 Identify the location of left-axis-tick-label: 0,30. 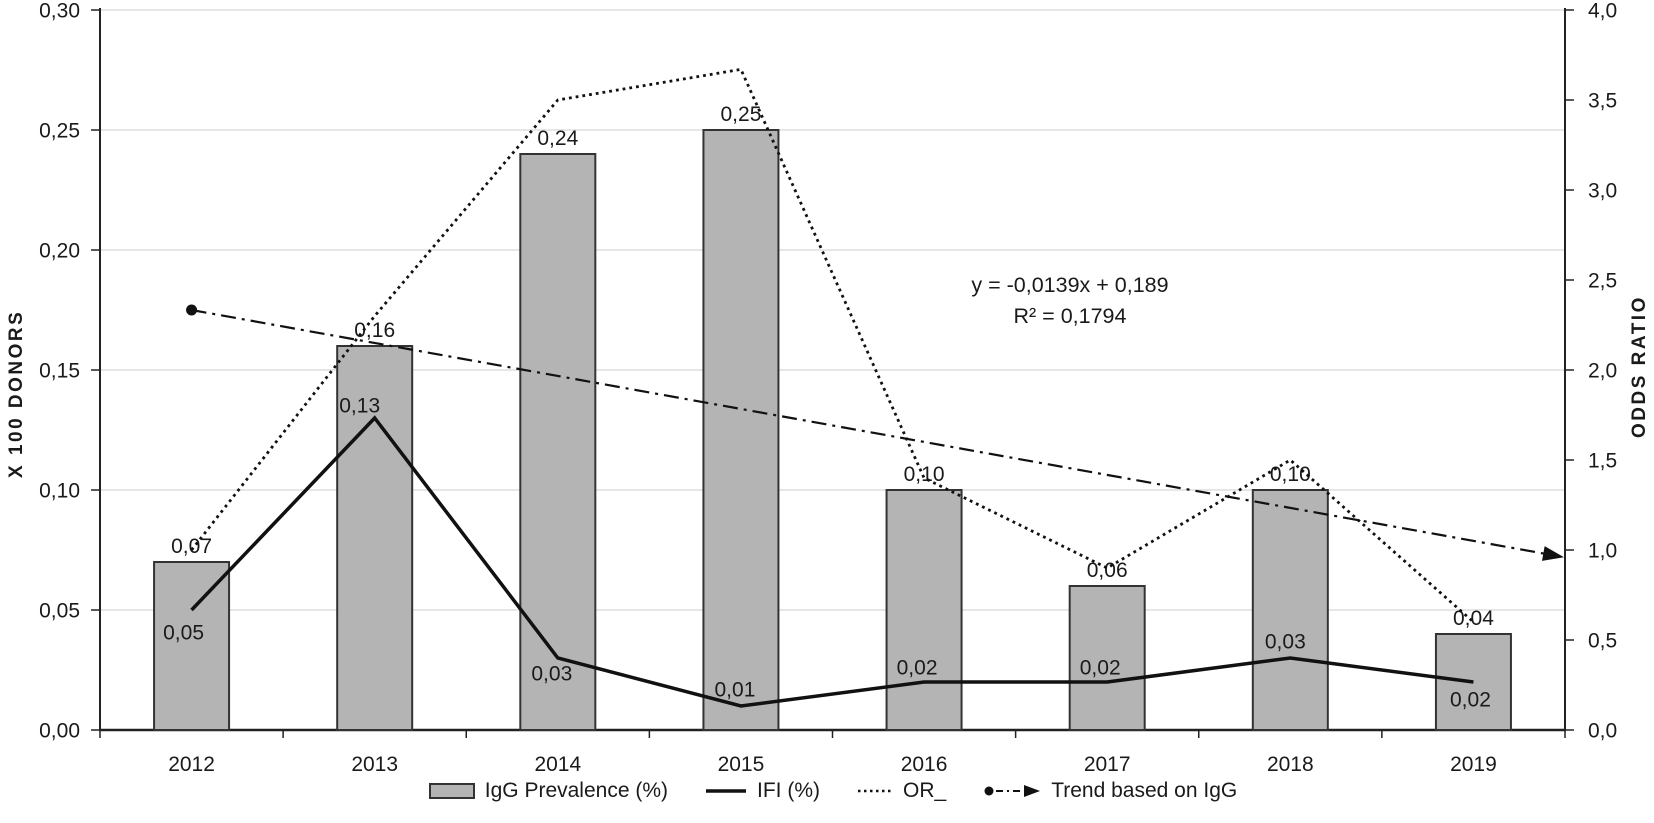
(59, 11).